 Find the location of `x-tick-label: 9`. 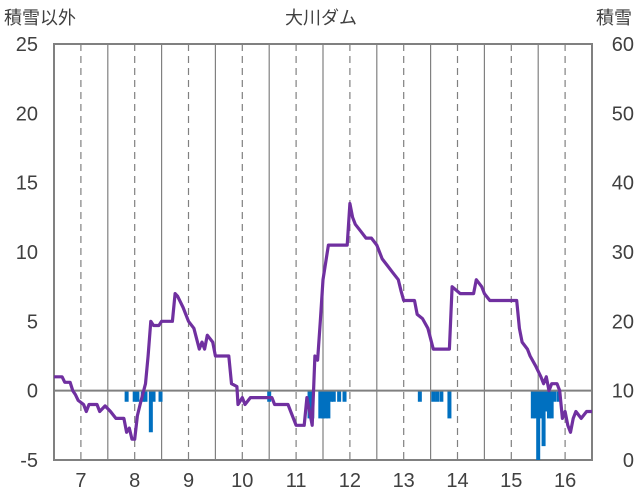

x-tick-label: 9 is located at coordinates (188, 481).